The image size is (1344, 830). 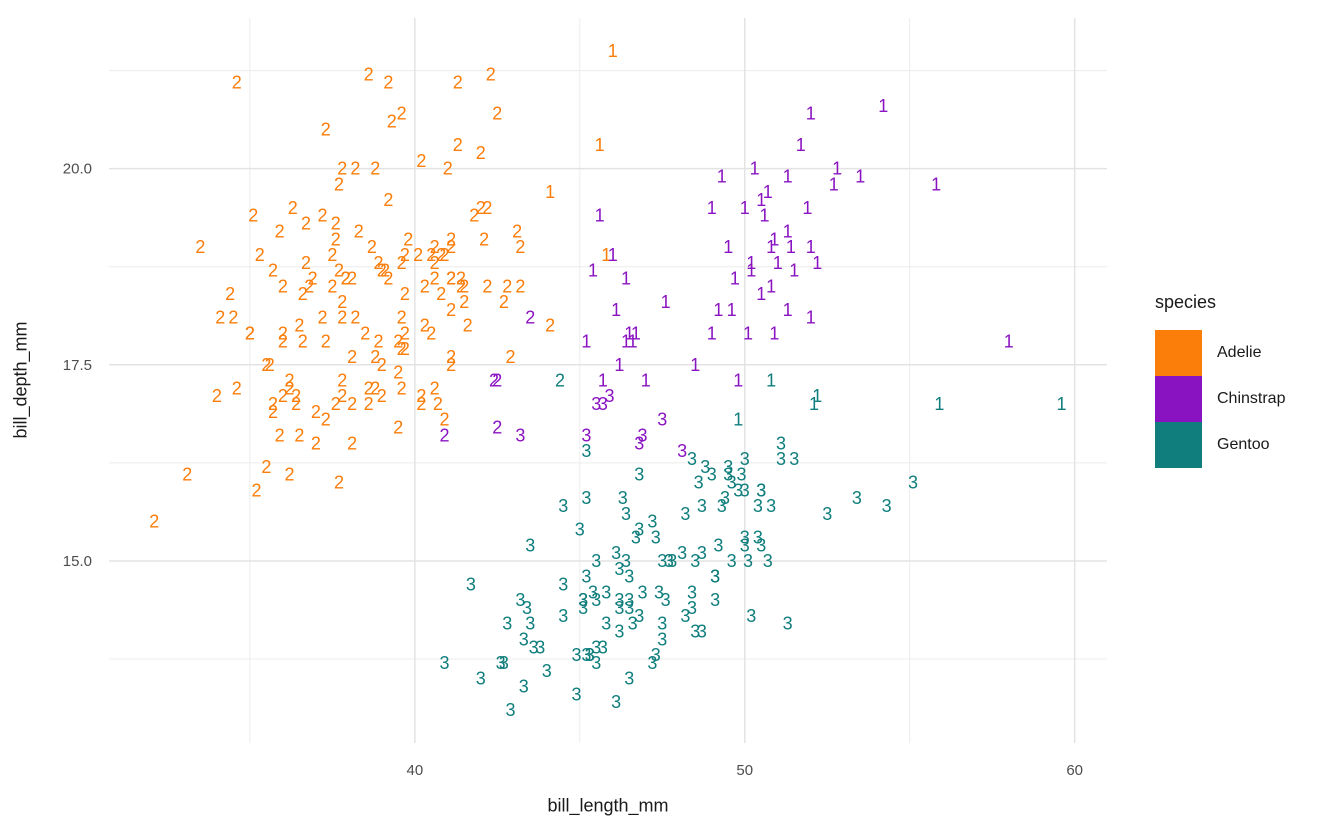 I want to click on legend: species Adelie Chinstrap Gentoo, so click(x=1220, y=380).